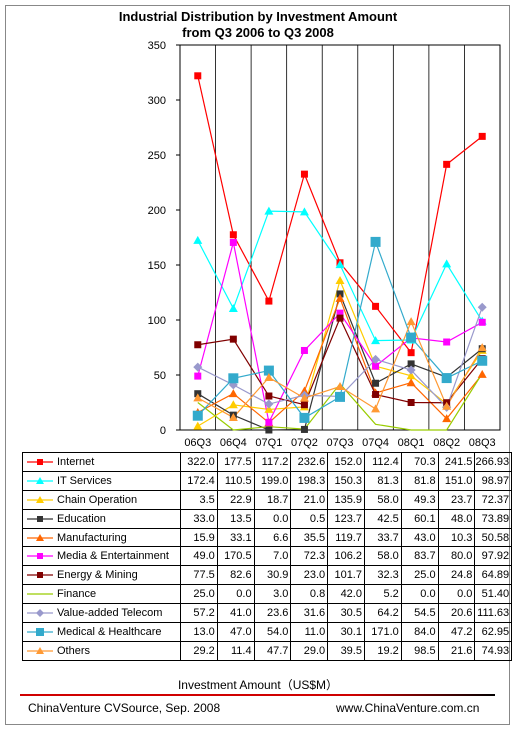 The image size is (516, 732). What do you see at coordinates (77, 594) in the screenshot?
I see `series-name: Finance` at bounding box center [77, 594].